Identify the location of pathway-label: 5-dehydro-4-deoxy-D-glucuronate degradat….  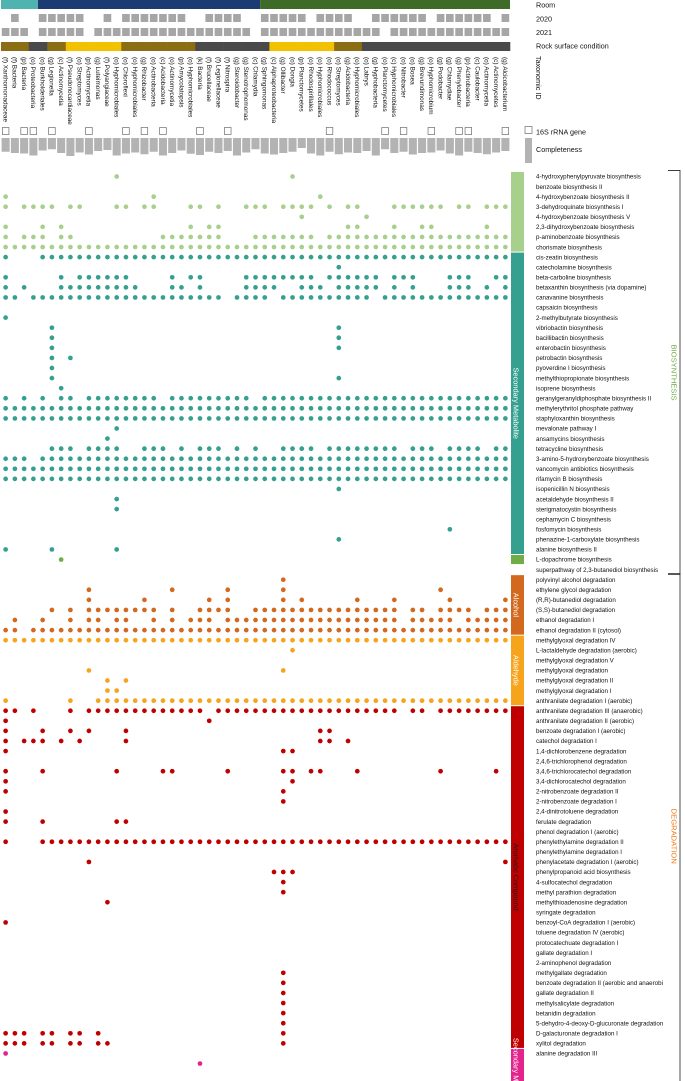
(600, 1023).